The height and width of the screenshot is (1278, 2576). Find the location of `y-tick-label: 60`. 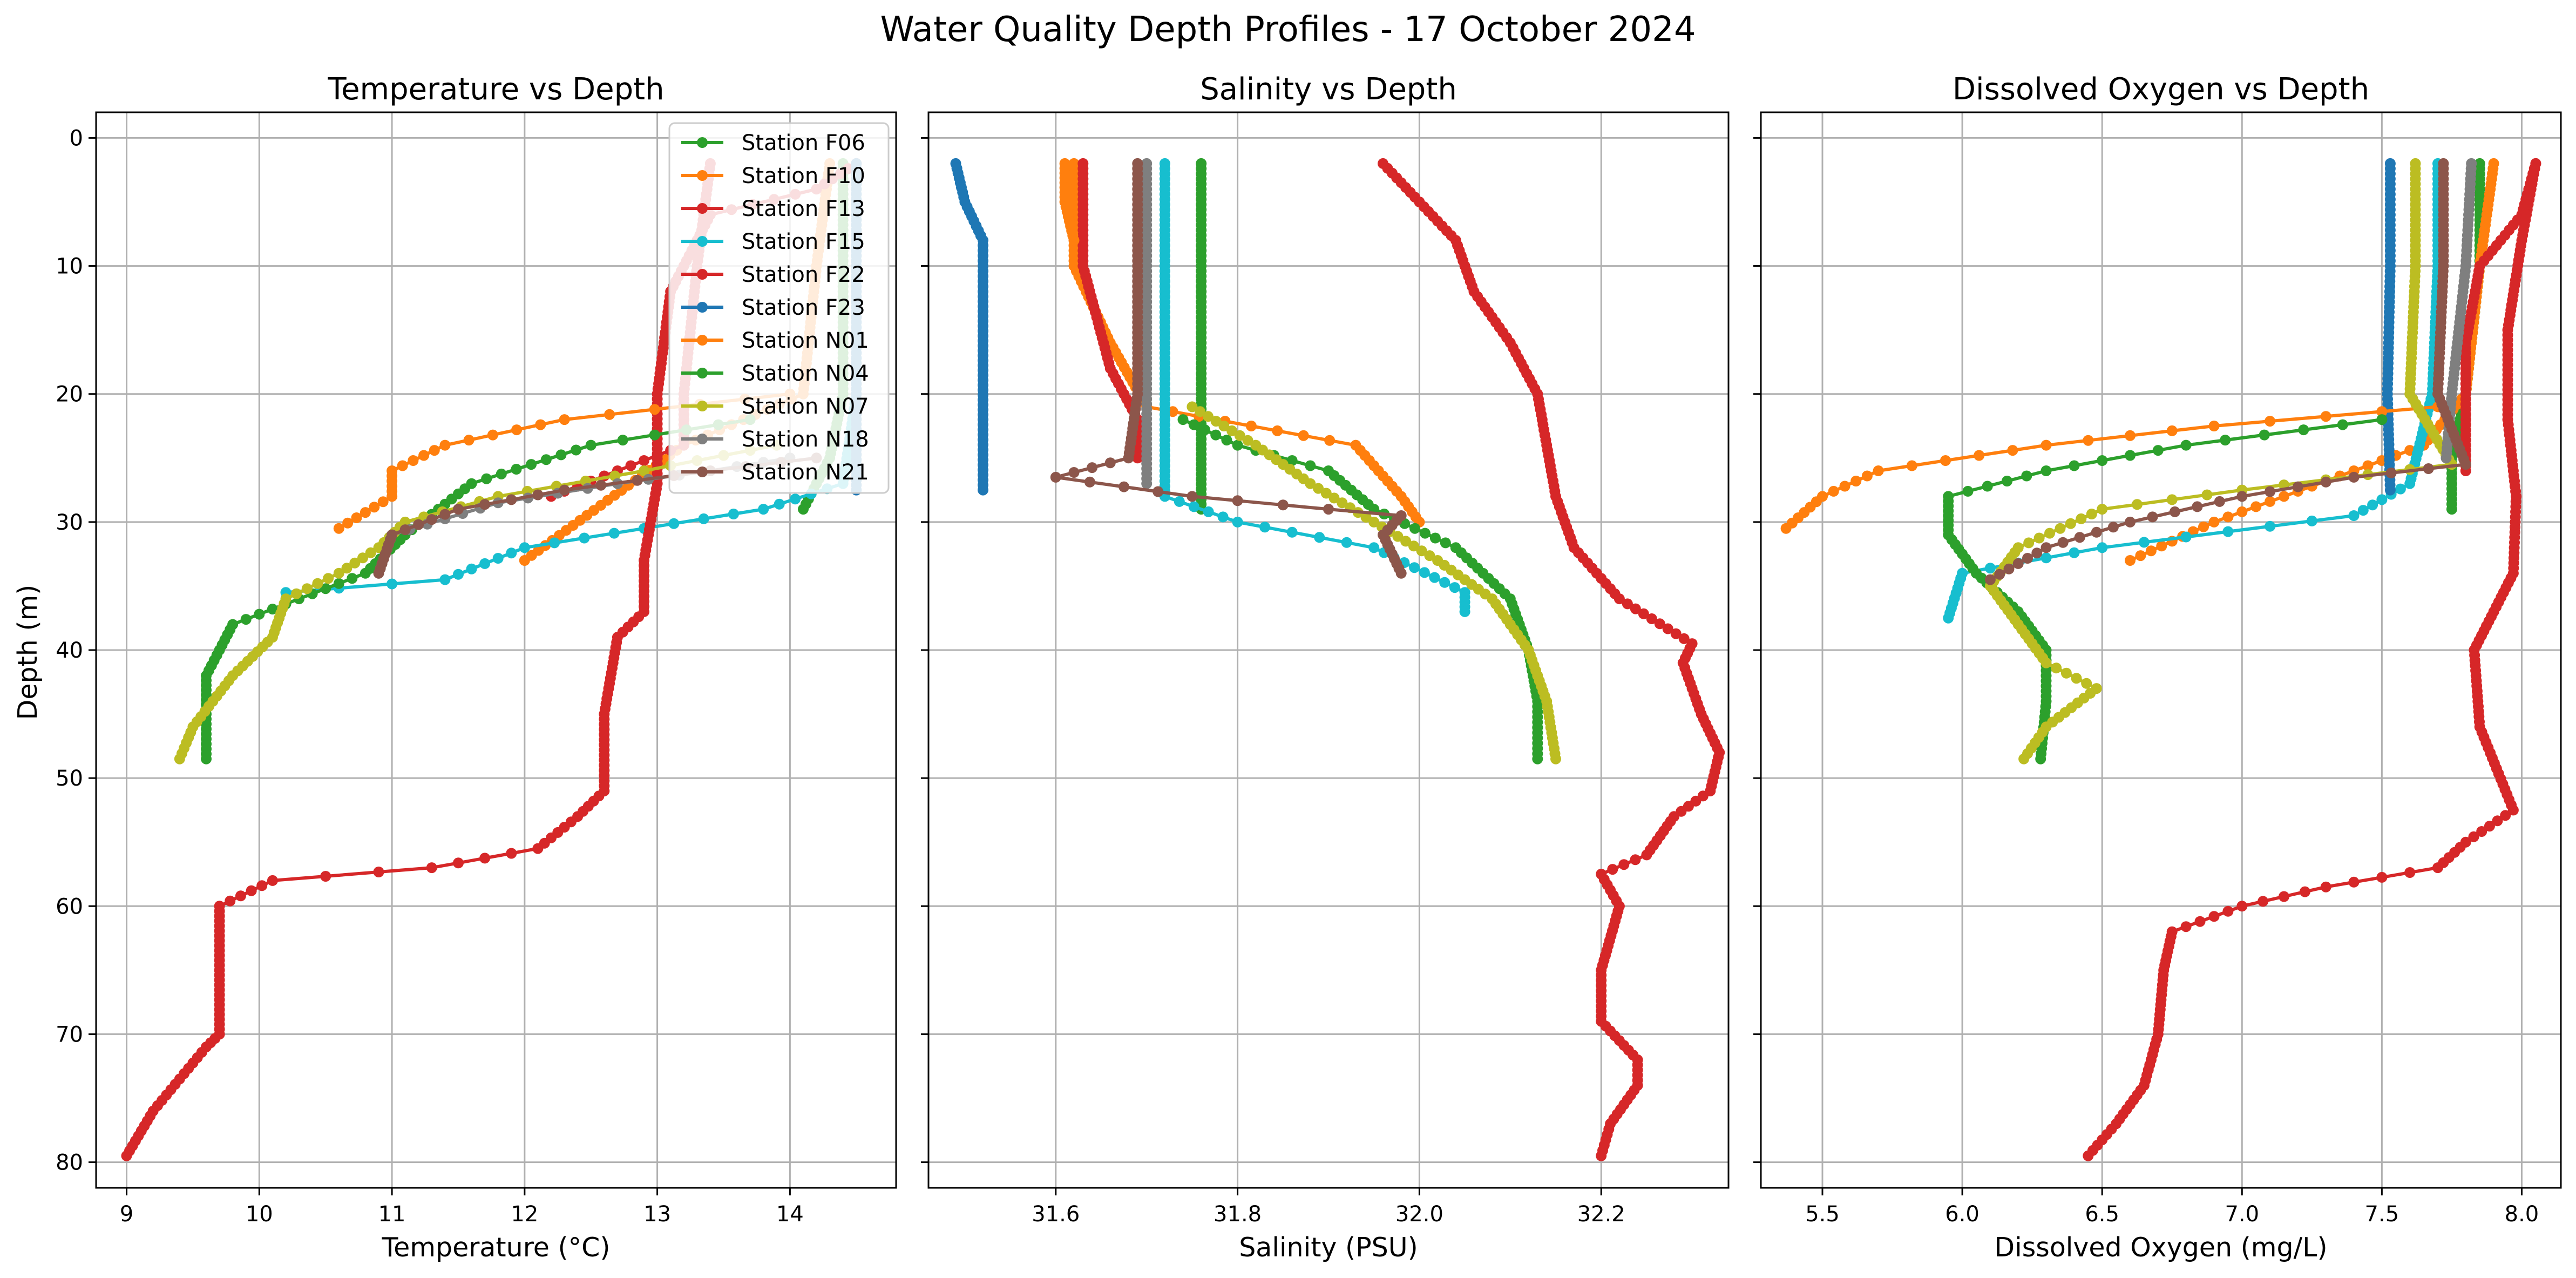

y-tick-label: 60 is located at coordinates (69, 906).